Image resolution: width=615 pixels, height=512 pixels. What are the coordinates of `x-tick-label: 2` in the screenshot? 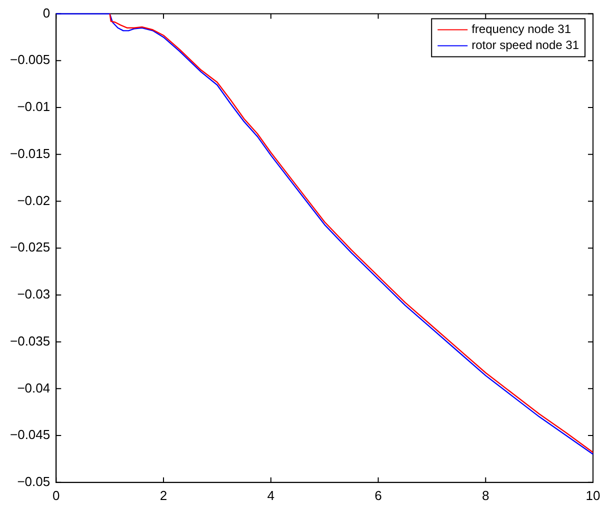 It's located at (164, 495).